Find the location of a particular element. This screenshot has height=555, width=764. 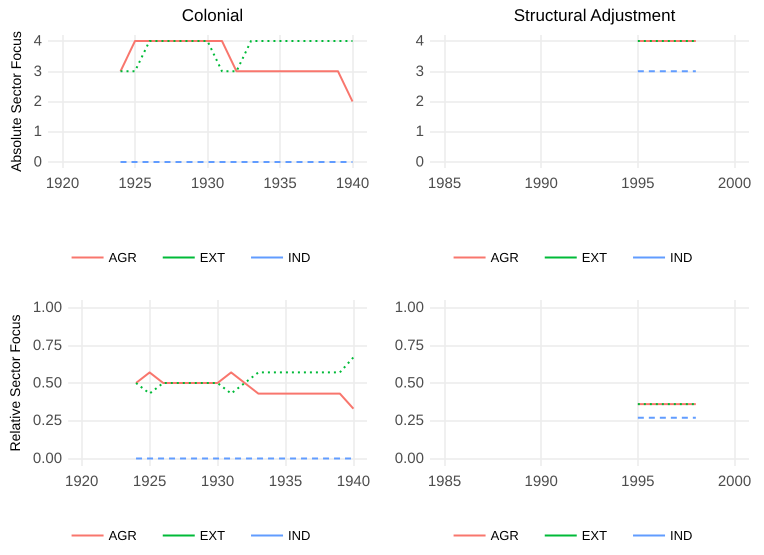

chart-title: Colonial is located at coordinates (213, 15).